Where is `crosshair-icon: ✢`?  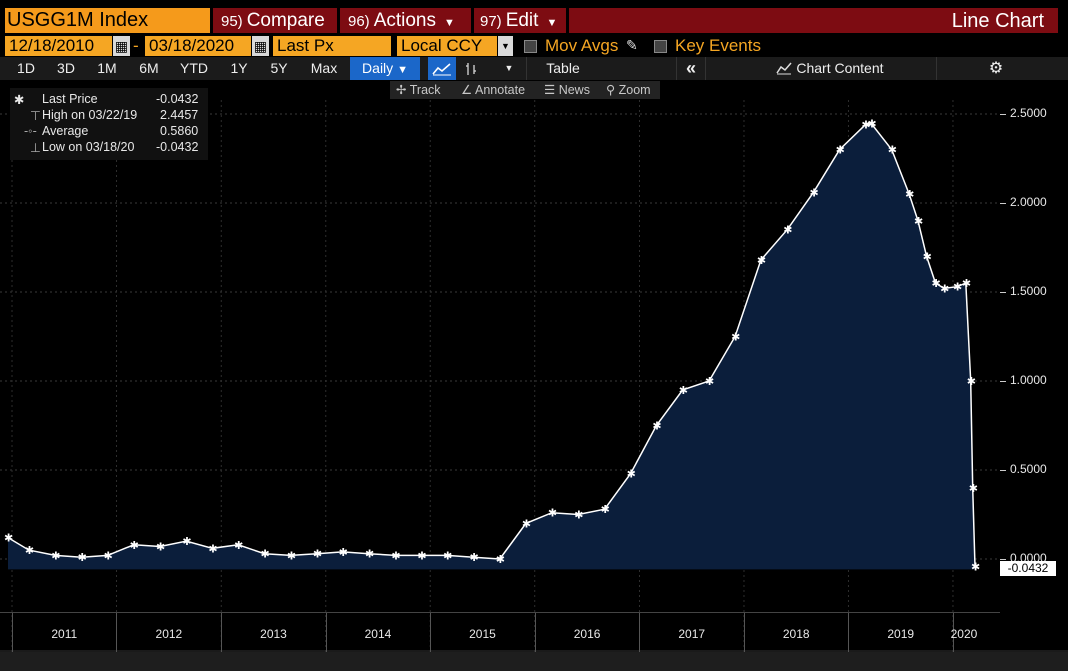
crosshair-icon: ✢ is located at coordinates (403, 90).